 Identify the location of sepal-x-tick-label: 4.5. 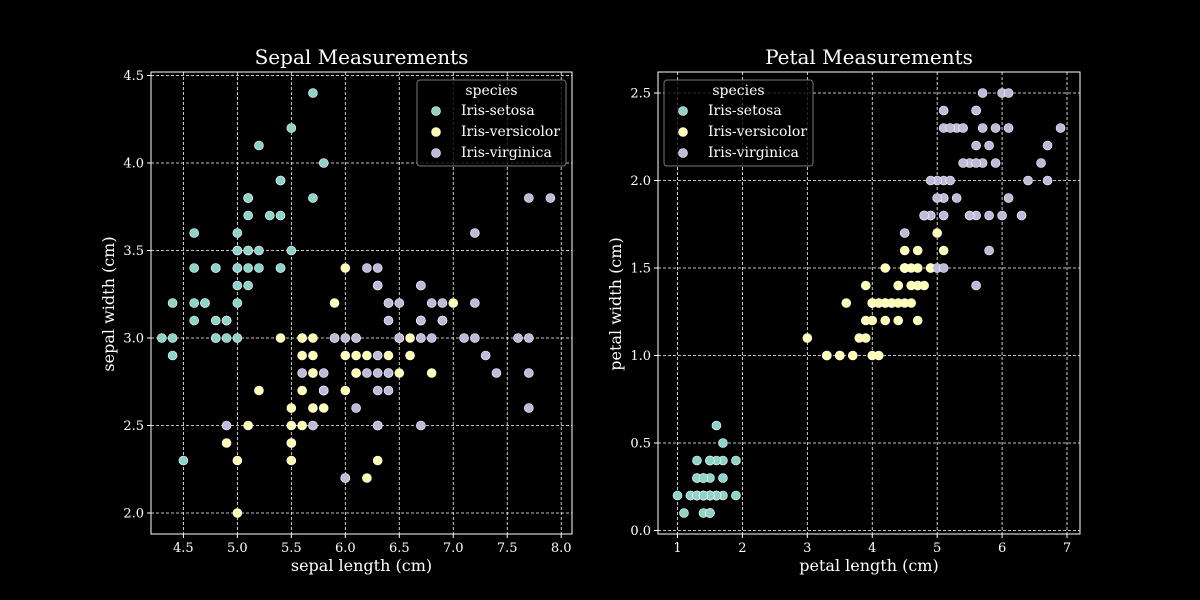
(183, 548).